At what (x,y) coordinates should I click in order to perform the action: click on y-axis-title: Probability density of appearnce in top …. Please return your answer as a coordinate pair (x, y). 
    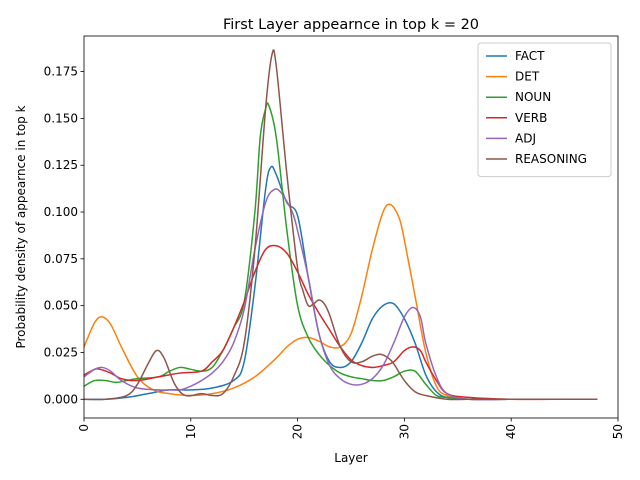
    Looking at the image, I should click on (21, 226).